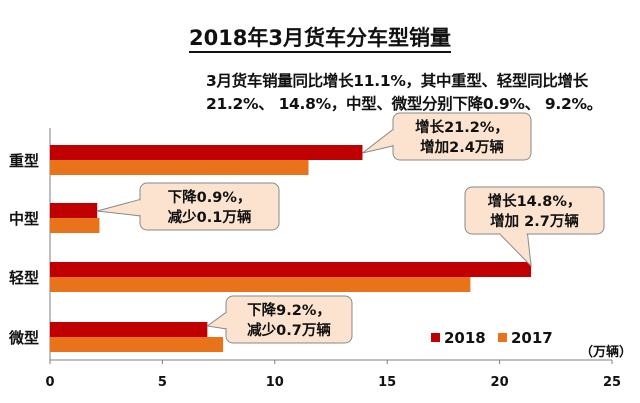 This screenshot has height=403, width=640. Describe the element at coordinates (49, 382) in the screenshot. I see `x-tick-label: 0` at that location.